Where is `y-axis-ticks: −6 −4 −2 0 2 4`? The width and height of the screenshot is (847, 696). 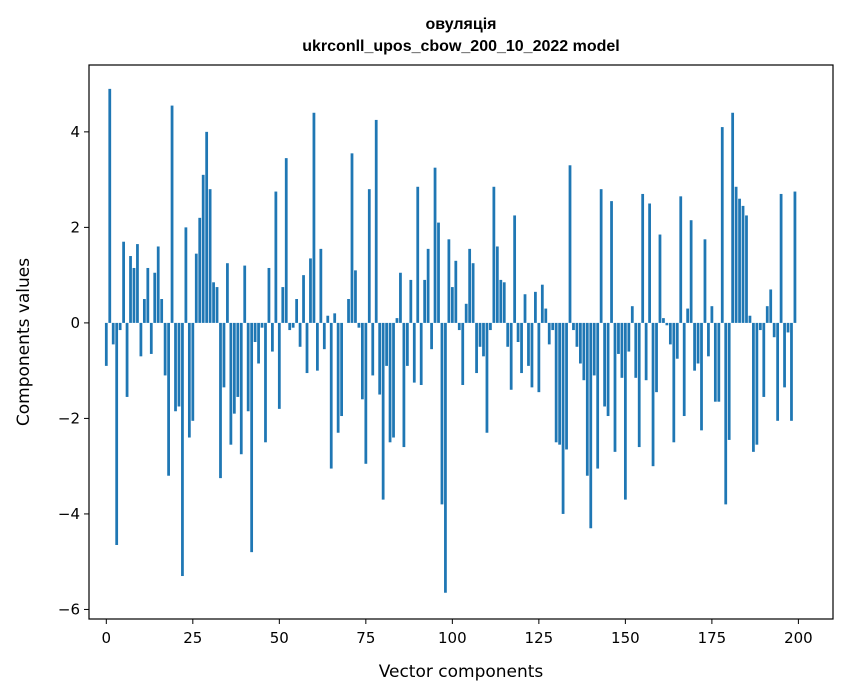
y-axis-ticks: −6 −4 −2 0 2 4 is located at coordinates (73, 370).